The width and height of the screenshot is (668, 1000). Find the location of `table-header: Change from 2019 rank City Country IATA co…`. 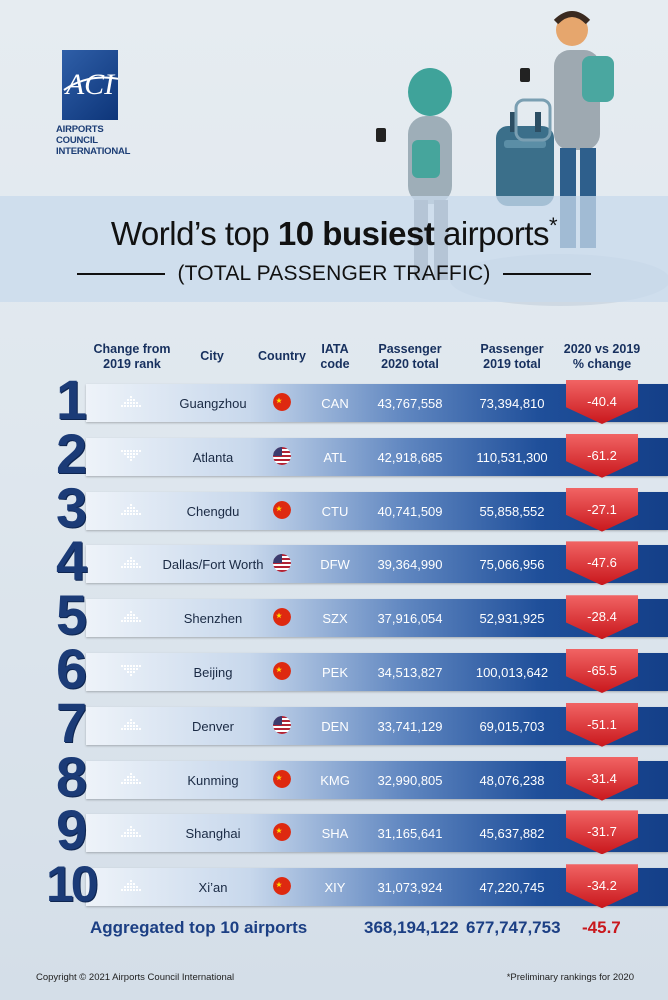

table-header: Change from 2019 rank City Country IATA co… is located at coordinates (334, 360).